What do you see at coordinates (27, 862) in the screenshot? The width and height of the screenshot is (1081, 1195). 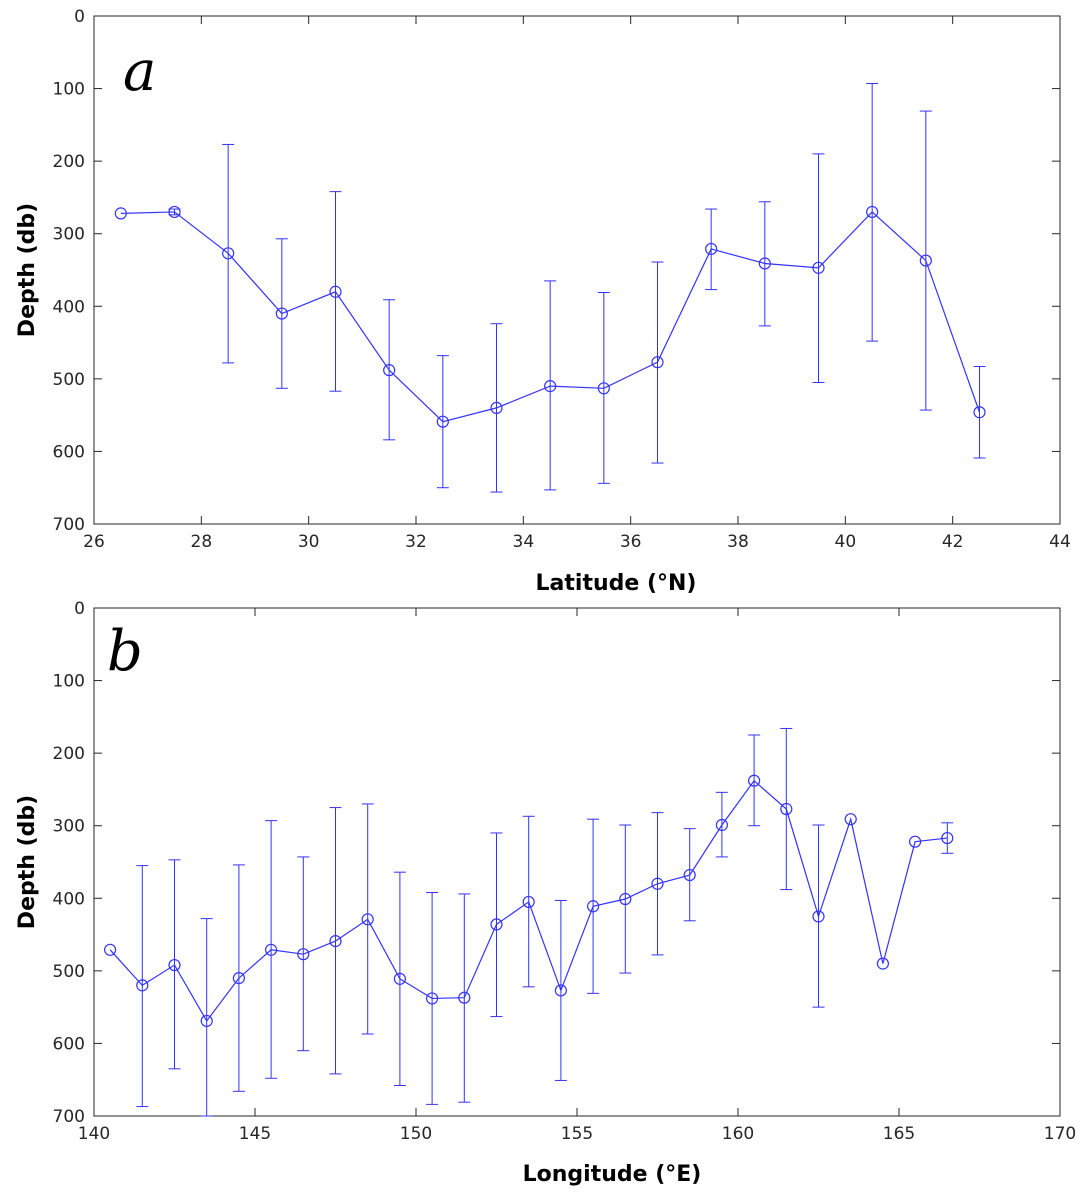 I see `y-axis-label-b: Depth (db)` at bounding box center [27, 862].